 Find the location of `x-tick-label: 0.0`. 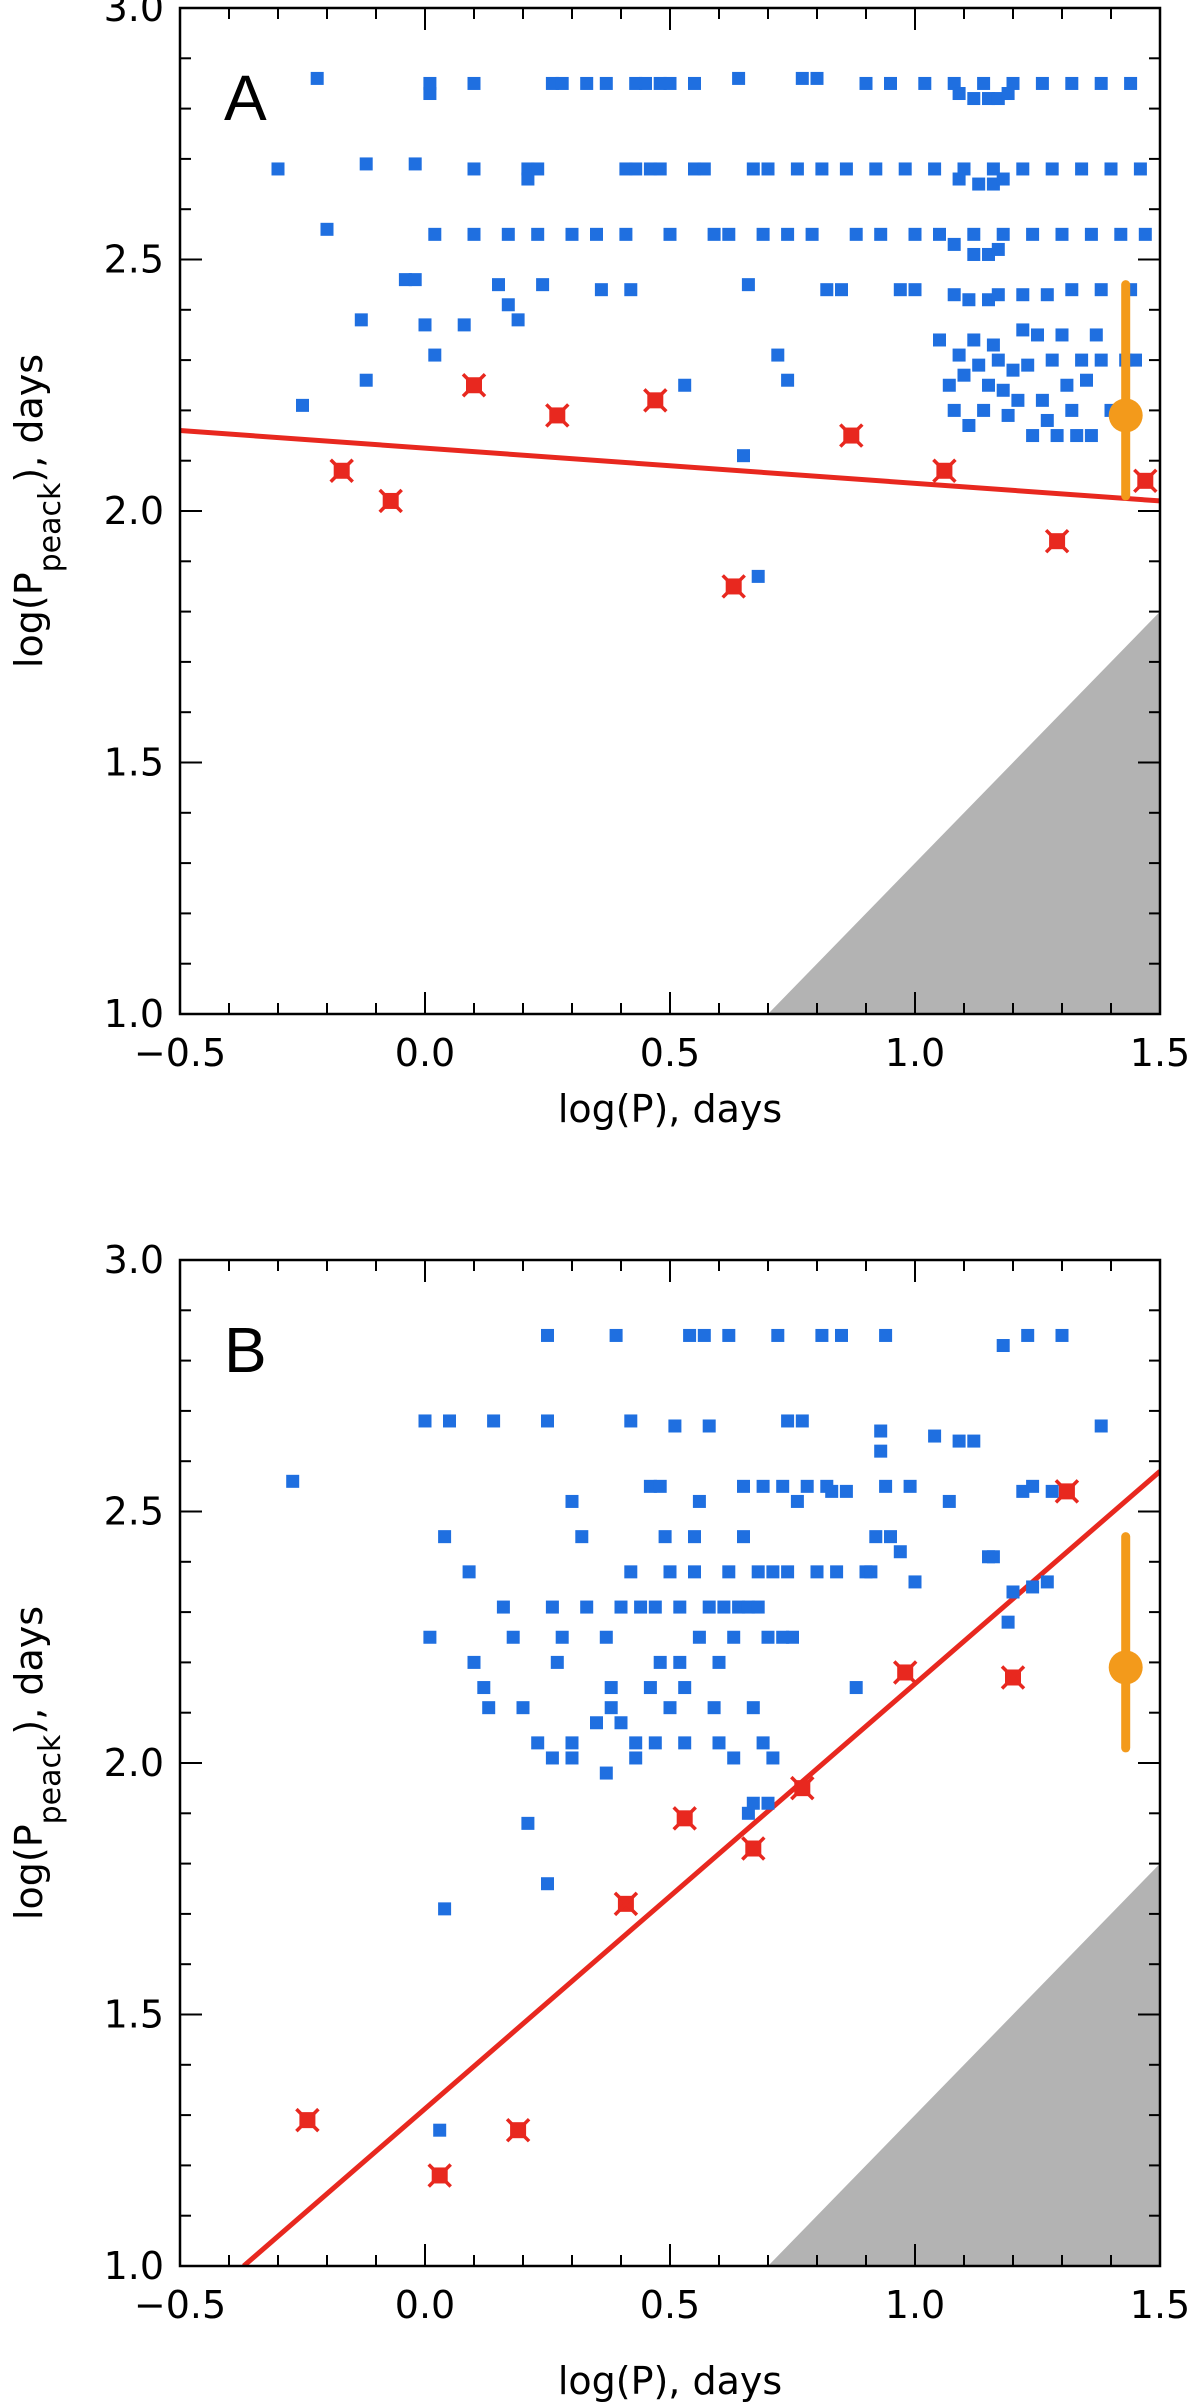

x-tick-label: 0.0 is located at coordinates (425, 1053).